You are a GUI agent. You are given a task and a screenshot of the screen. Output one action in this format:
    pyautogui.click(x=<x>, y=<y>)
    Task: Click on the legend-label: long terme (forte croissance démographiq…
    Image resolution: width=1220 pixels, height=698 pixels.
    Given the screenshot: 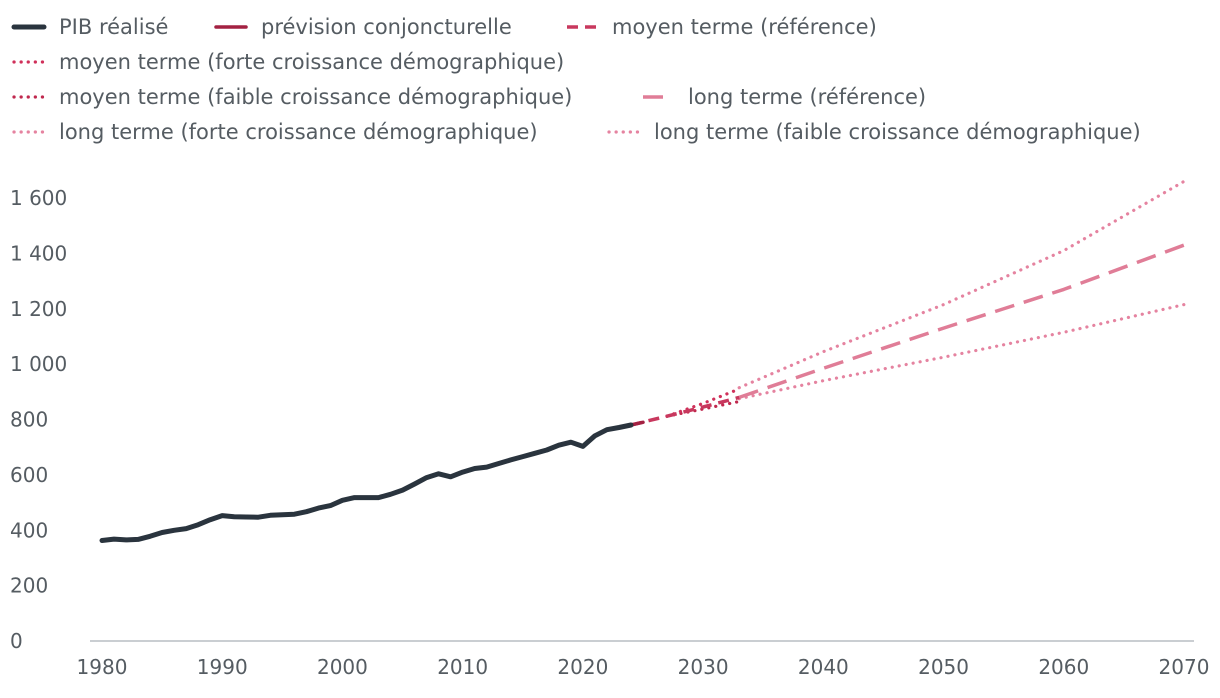 What is the action you would take?
    pyautogui.click(x=298, y=132)
    